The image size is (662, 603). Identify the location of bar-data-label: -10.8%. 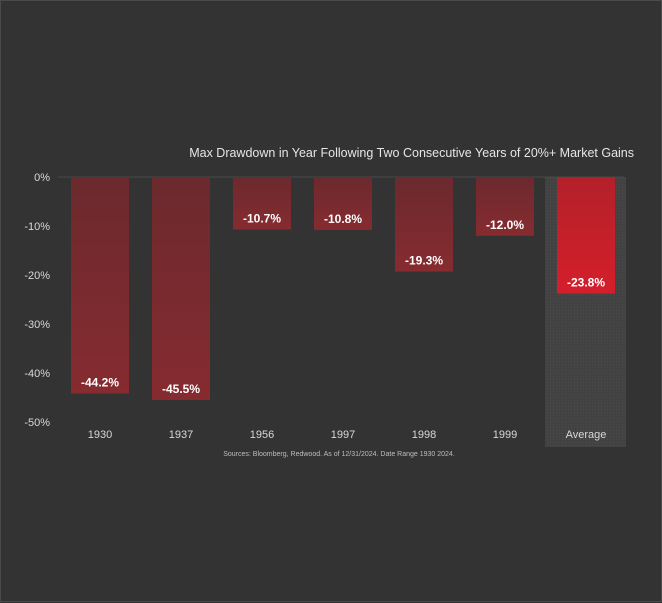
(343, 219).